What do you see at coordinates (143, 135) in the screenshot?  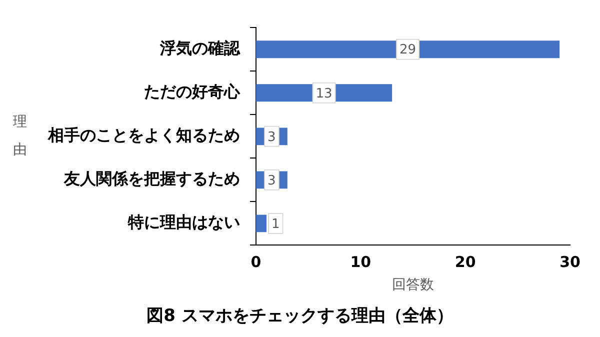 I see `y-tick-label: 相手のことをよく知るため` at bounding box center [143, 135].